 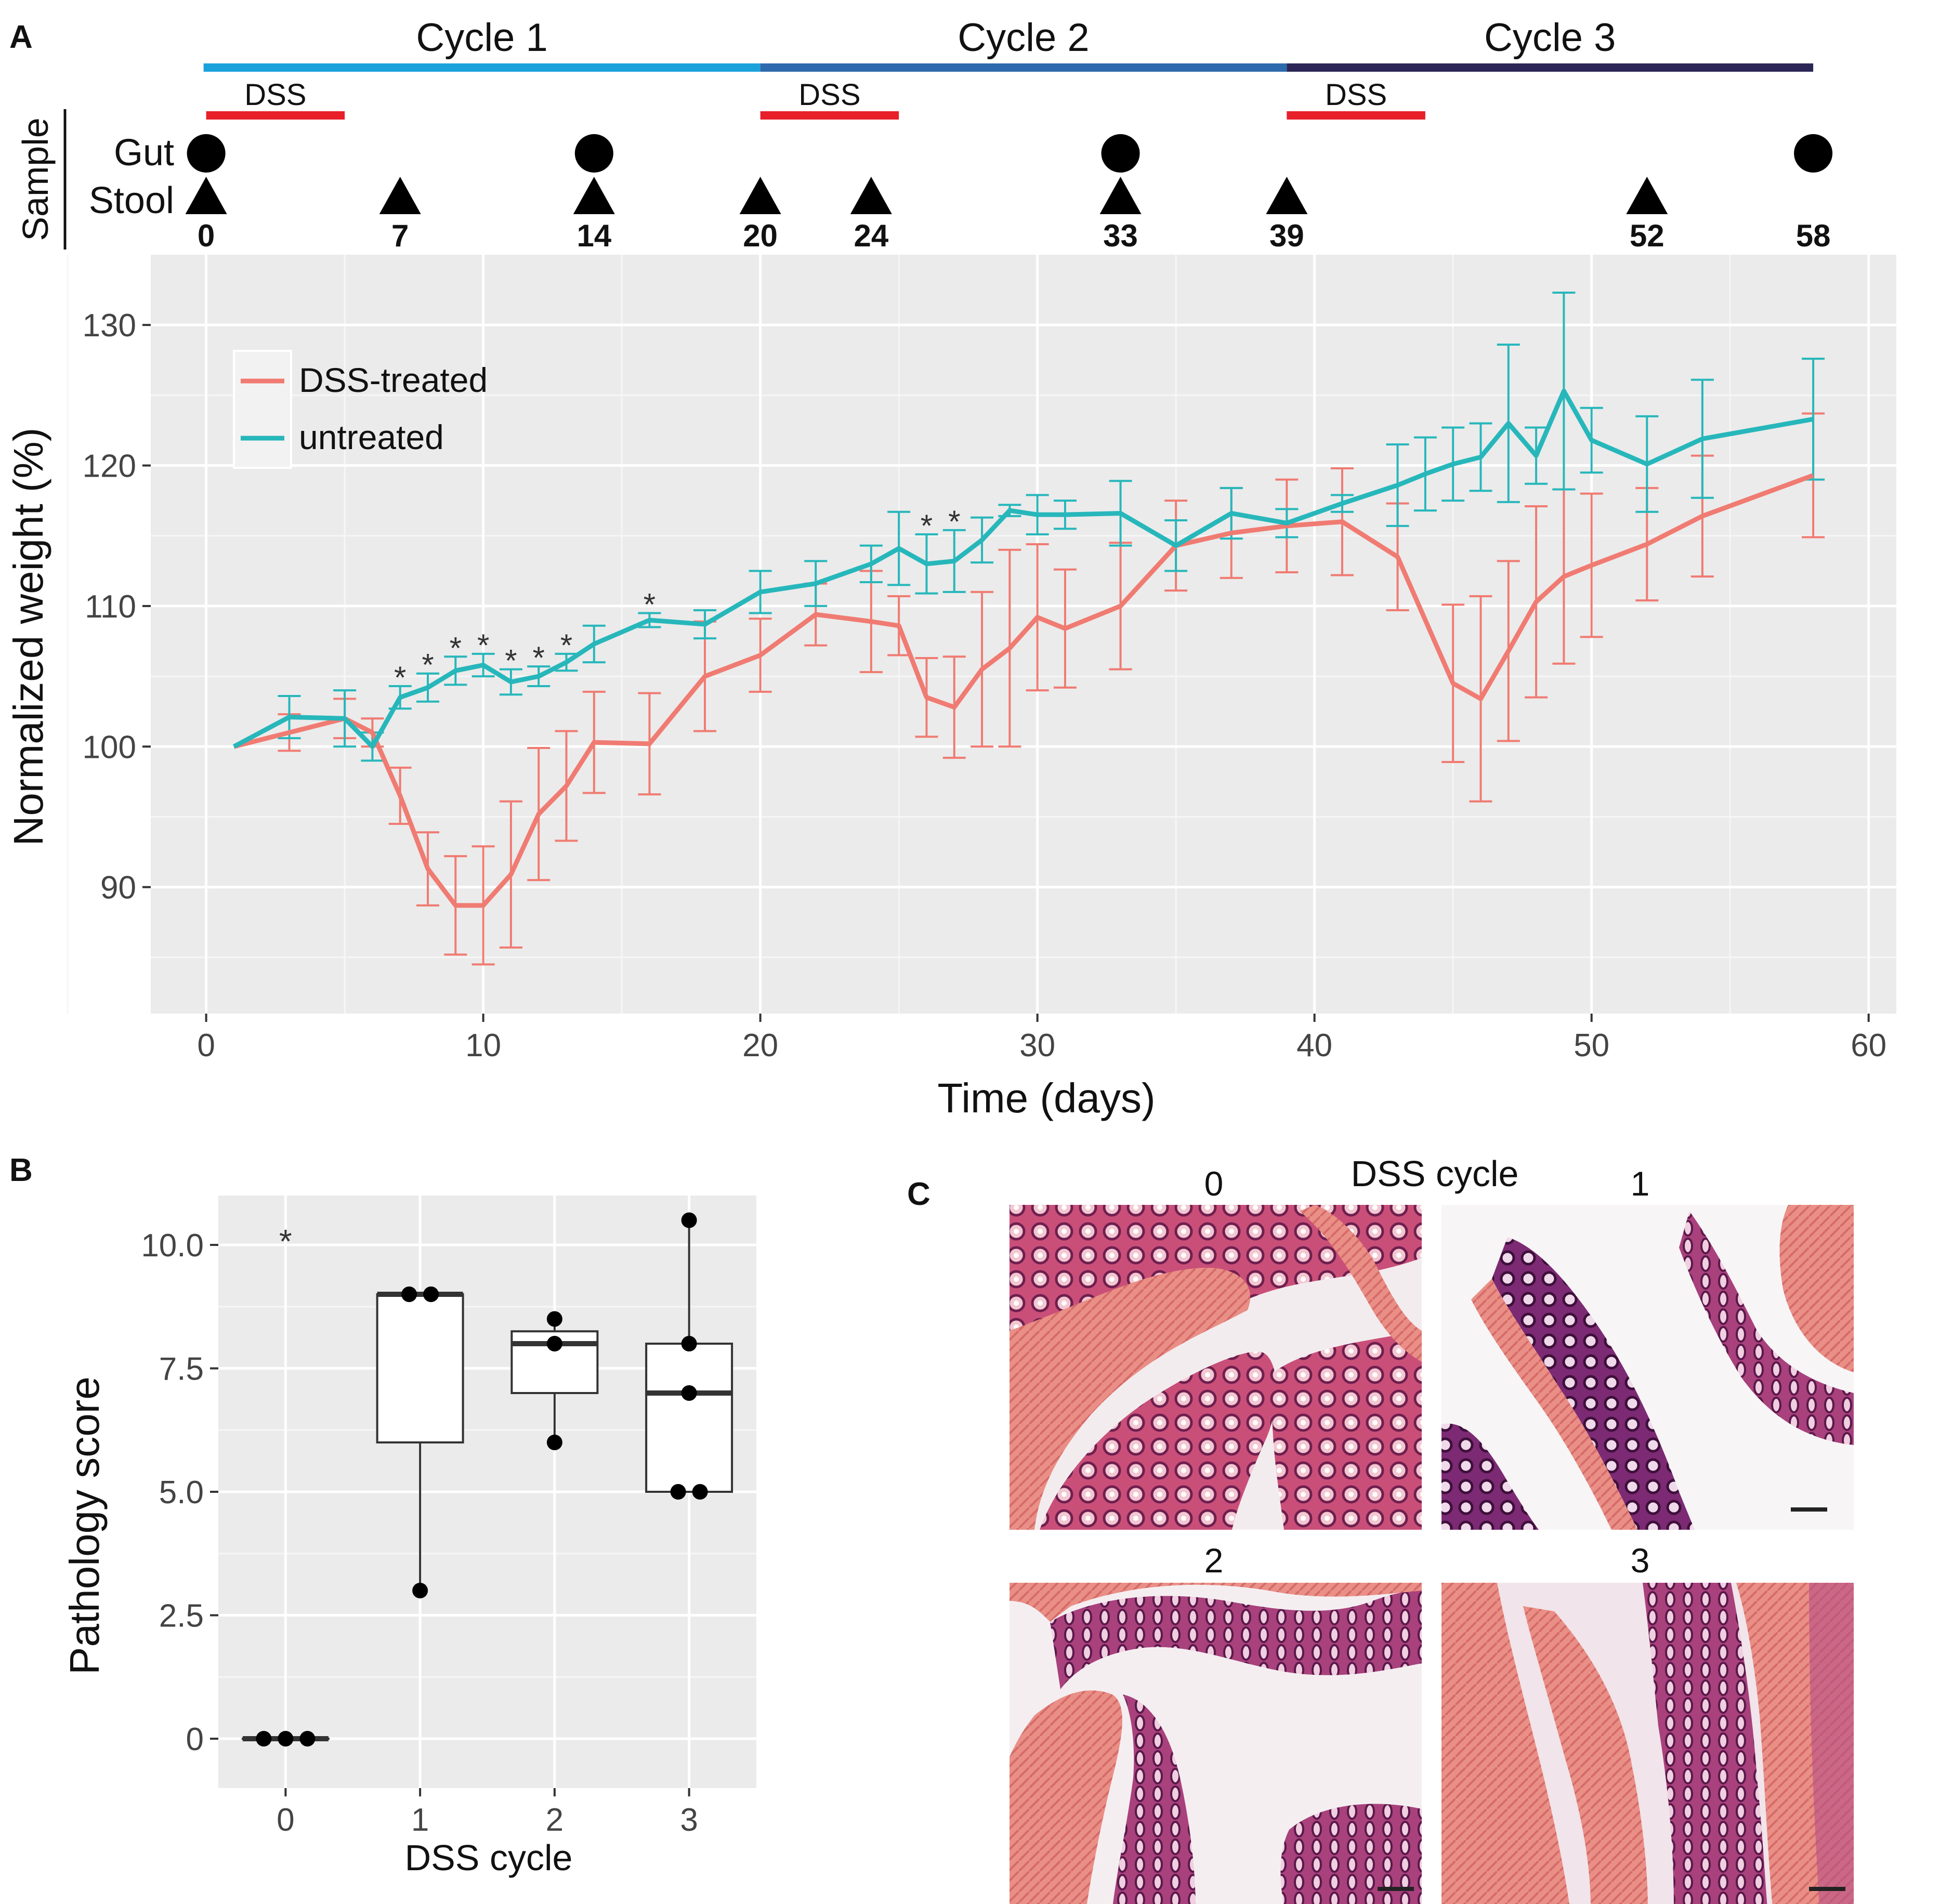 What do you see at coordinates (393, 380) in the screenshot?
I see `legend-label-dss-treated: DSS-treated` at bounding box center [393, 380].